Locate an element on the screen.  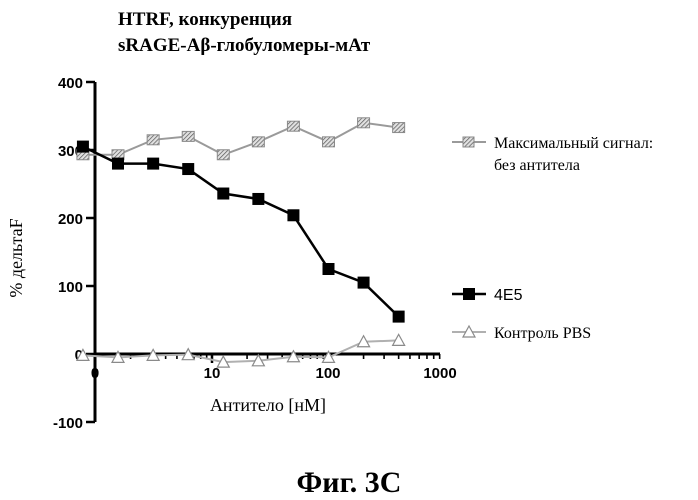
y-tick-label: 200 is located at coordinates (70, 219).